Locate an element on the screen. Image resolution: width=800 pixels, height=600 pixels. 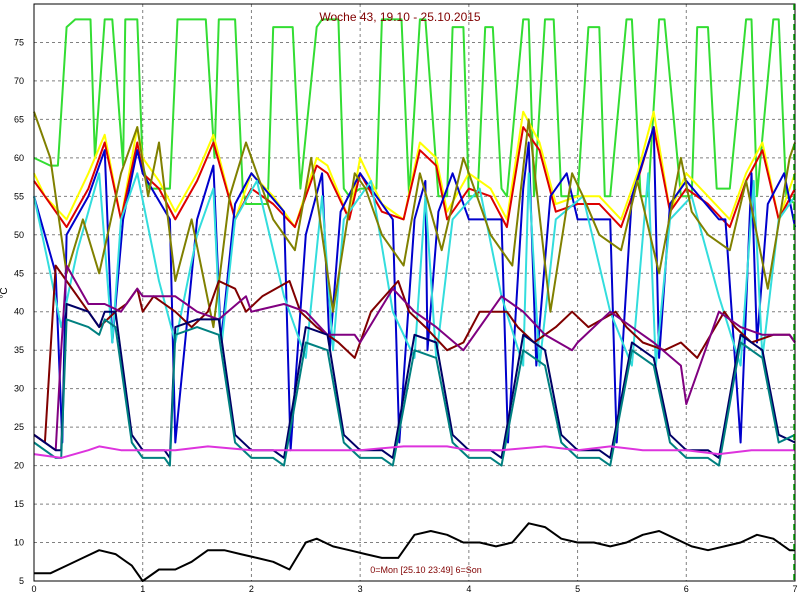
y-tick-label: 15 is located at coordinates (19, 504).